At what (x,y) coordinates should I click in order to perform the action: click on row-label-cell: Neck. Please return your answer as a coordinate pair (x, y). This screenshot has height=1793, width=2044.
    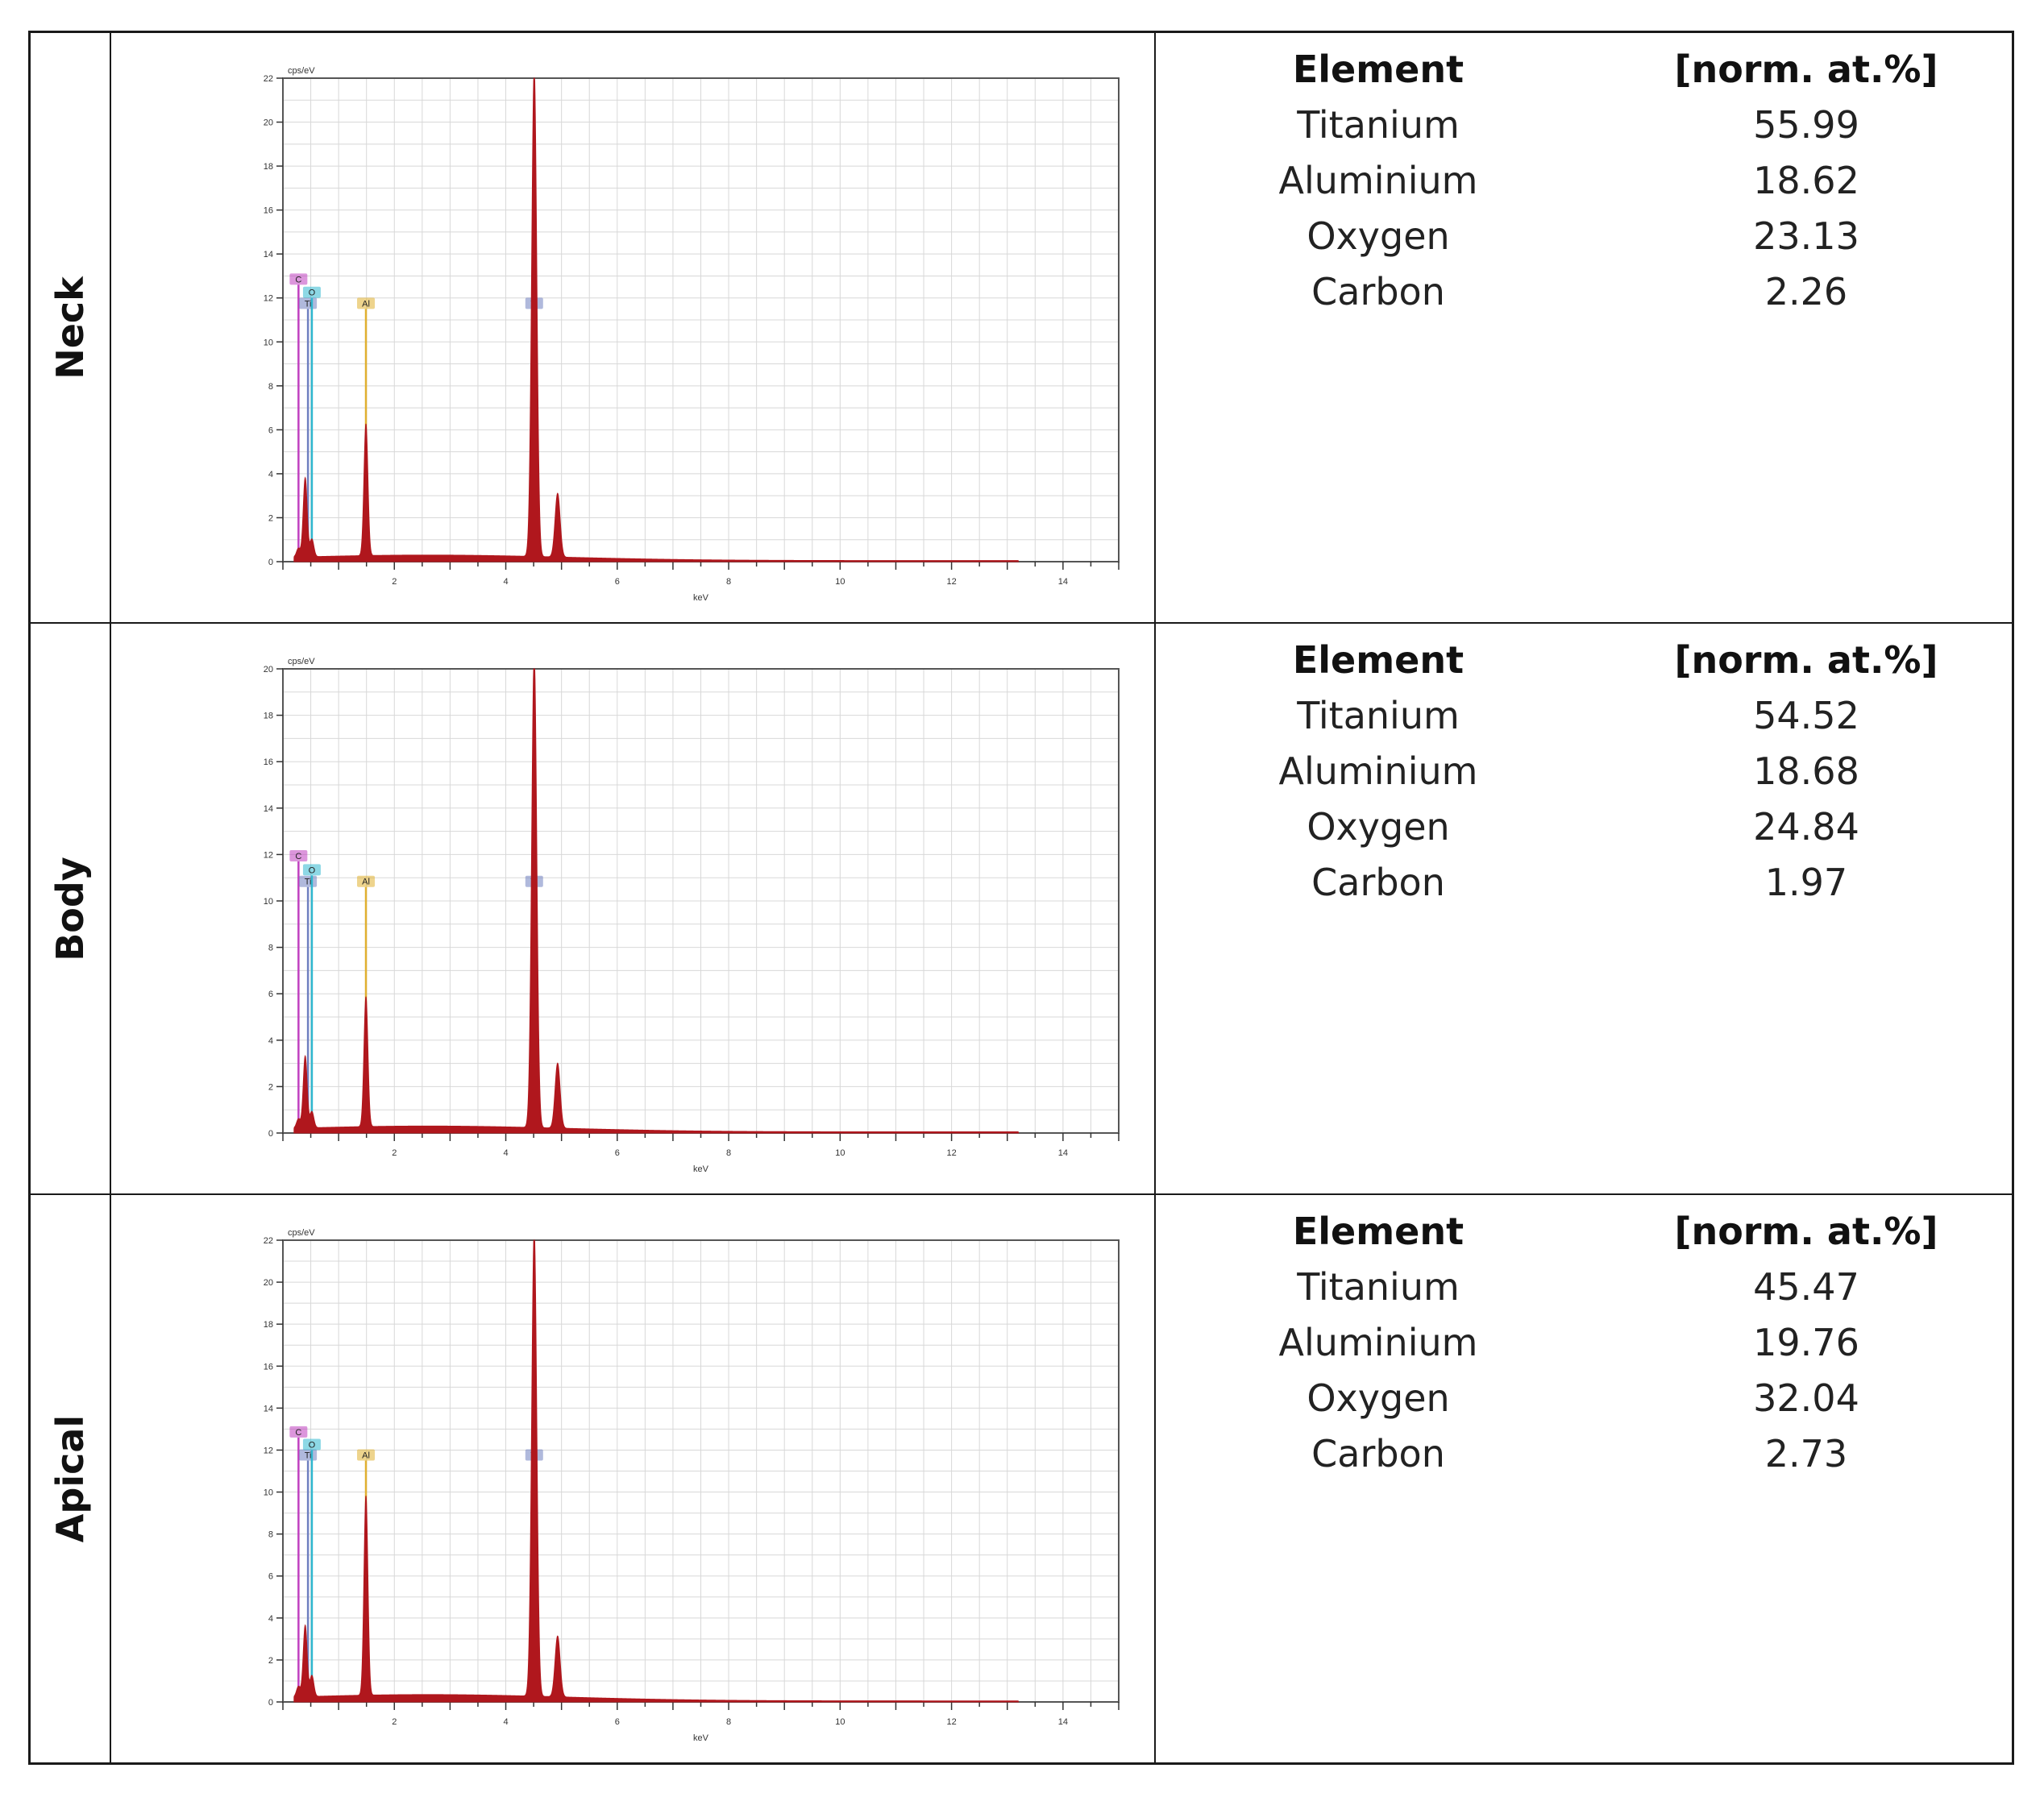
    Looking at the image, I should click on (71, 328).